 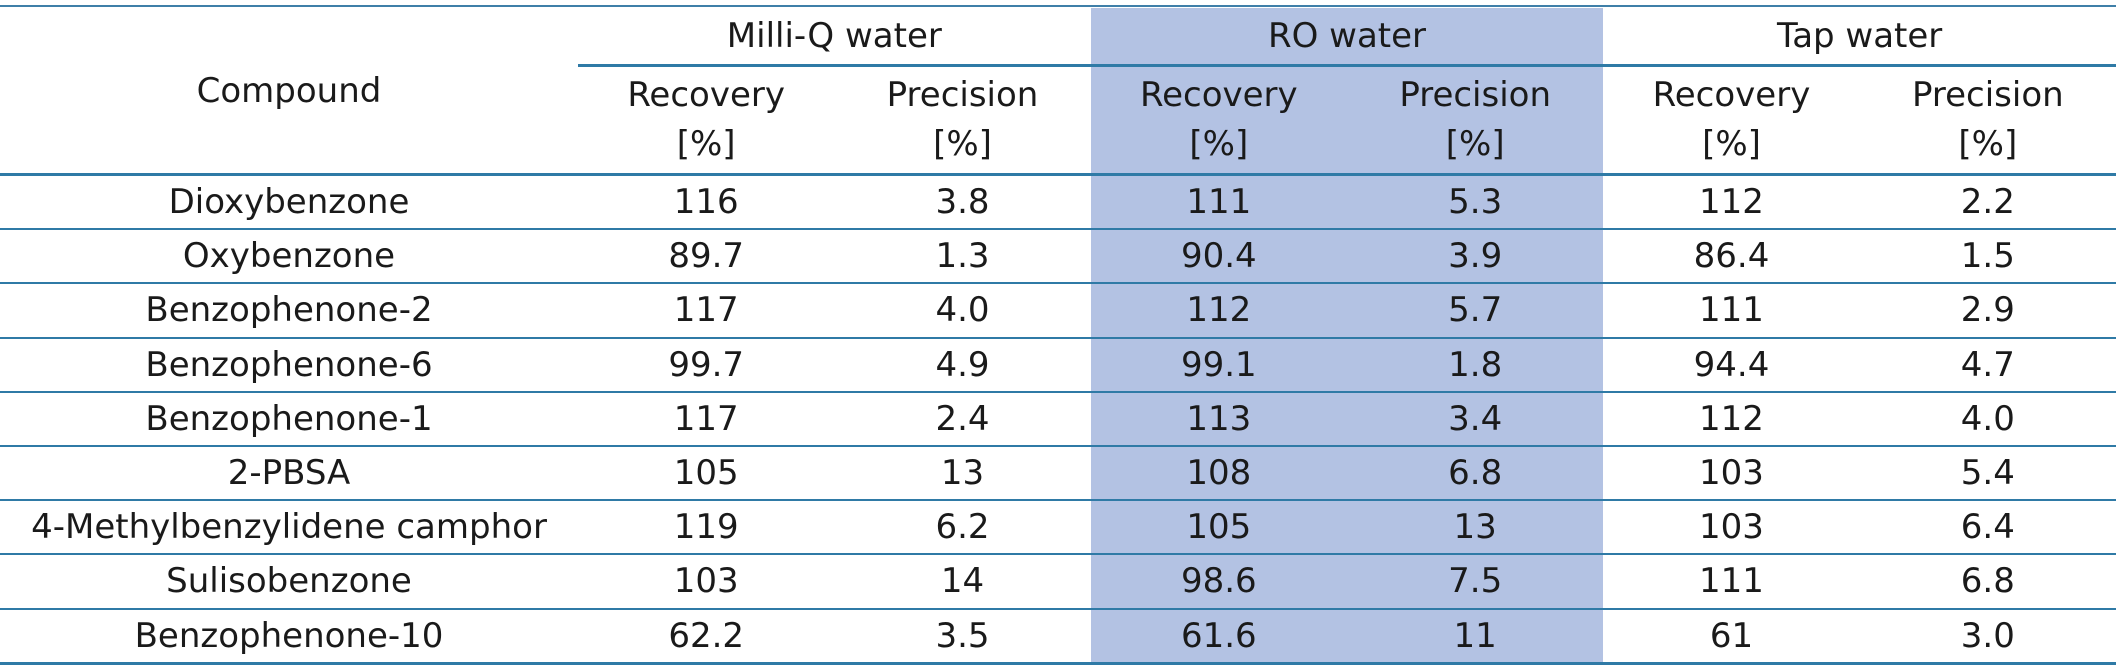 I want to click on compound-cell: 4-Methylbenzylidene camphor, so click(x=289, y=528).